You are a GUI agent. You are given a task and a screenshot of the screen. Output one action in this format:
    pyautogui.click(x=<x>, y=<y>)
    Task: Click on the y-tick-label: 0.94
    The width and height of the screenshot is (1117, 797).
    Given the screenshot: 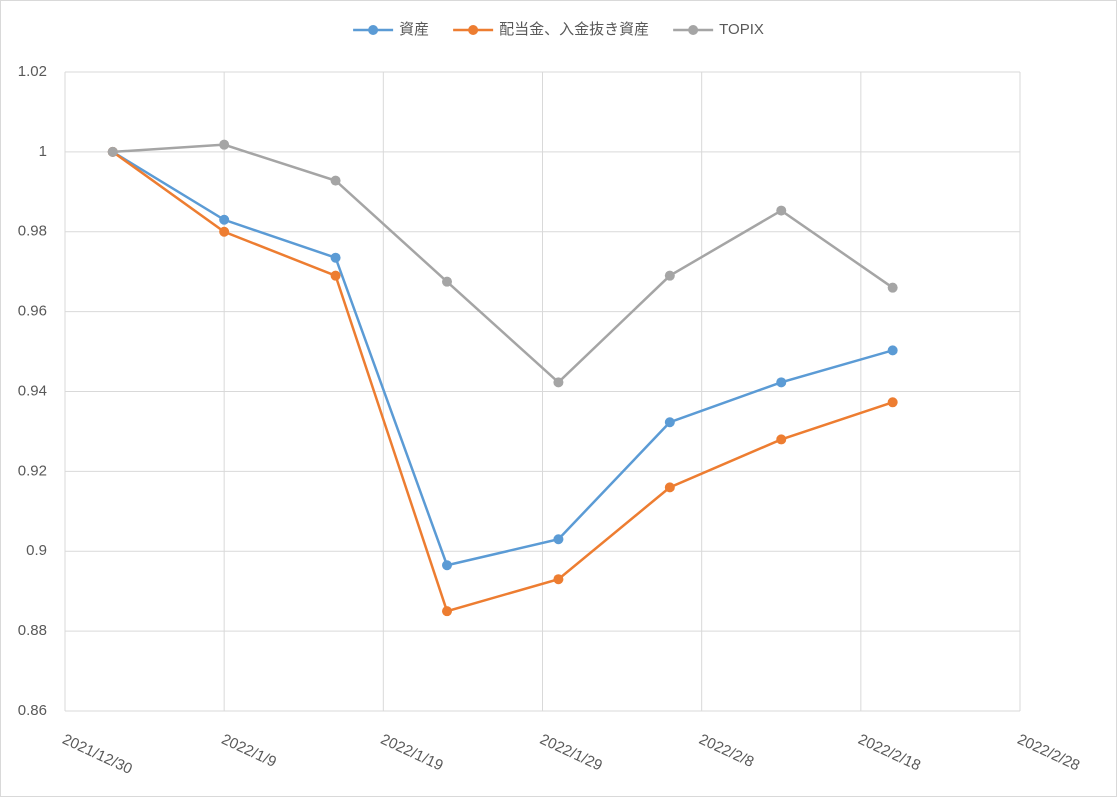 What is the action you would take?
    pyautogui.click(x=32, y=390)
    